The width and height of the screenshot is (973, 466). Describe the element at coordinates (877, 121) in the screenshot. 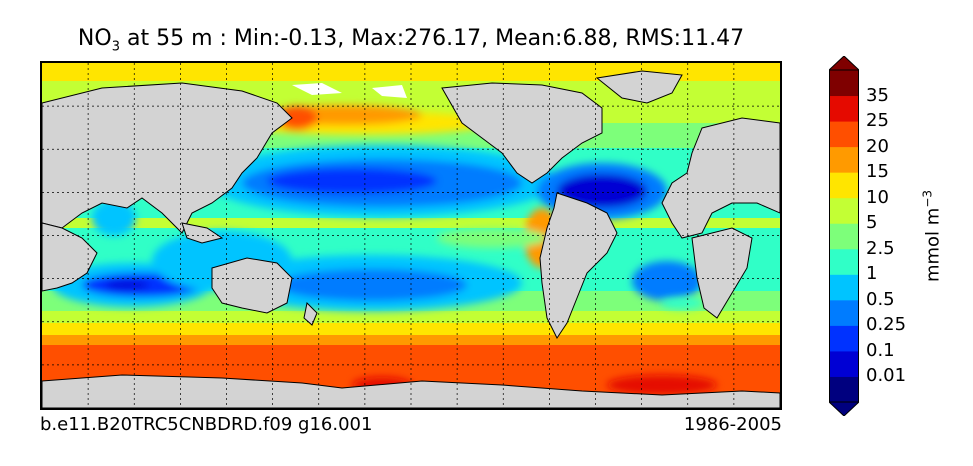

I see `colorbar-tick-label: 25` at that location.